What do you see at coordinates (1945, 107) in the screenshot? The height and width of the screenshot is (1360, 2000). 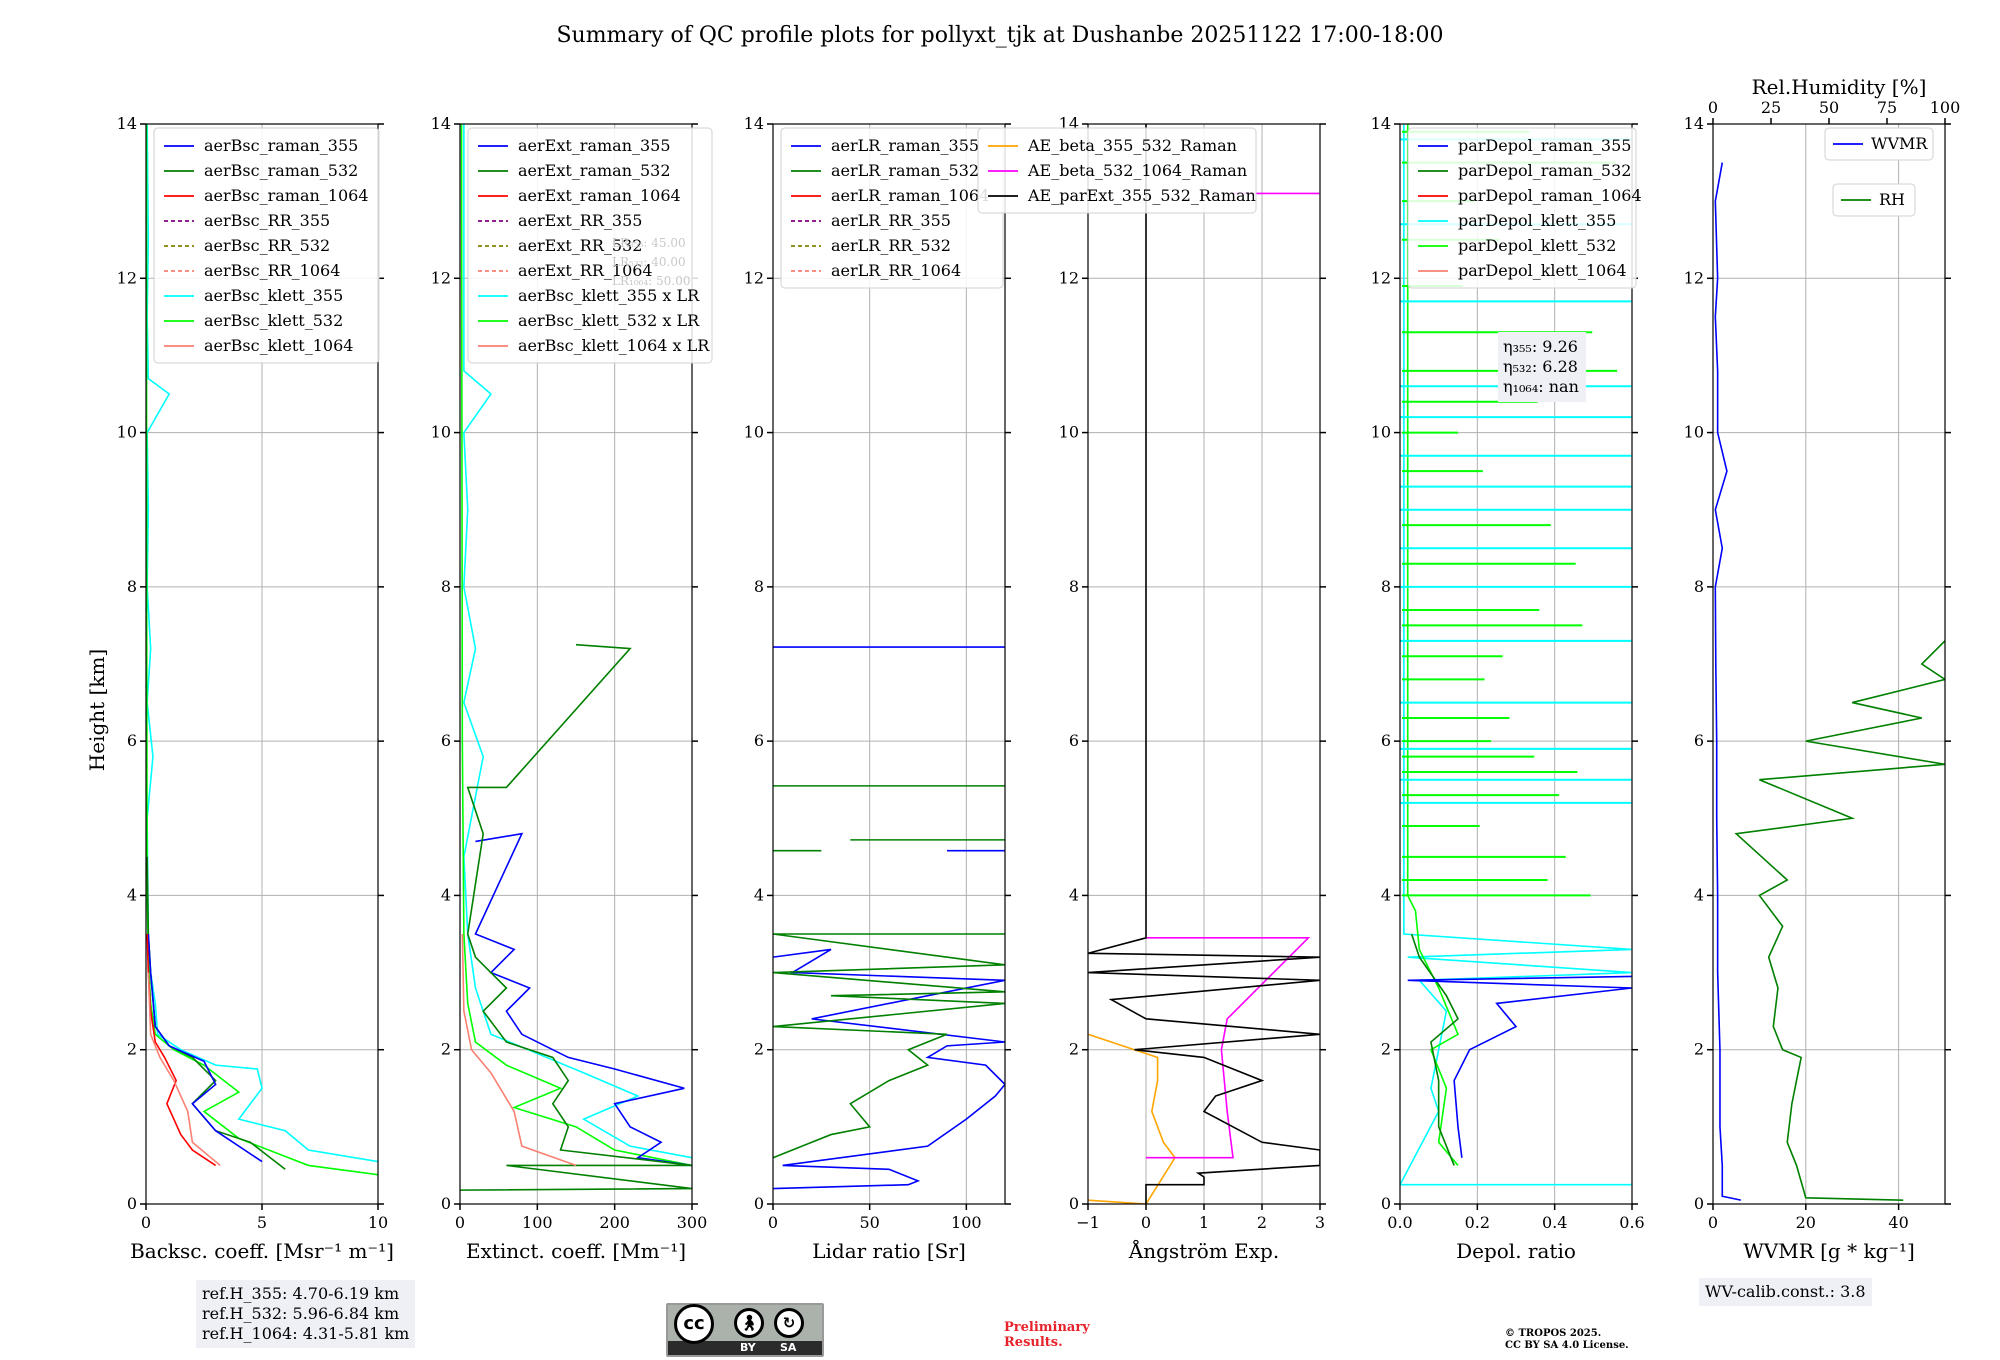 I see `top-x-tick-label: 100` at bounding box center [1945, 107].